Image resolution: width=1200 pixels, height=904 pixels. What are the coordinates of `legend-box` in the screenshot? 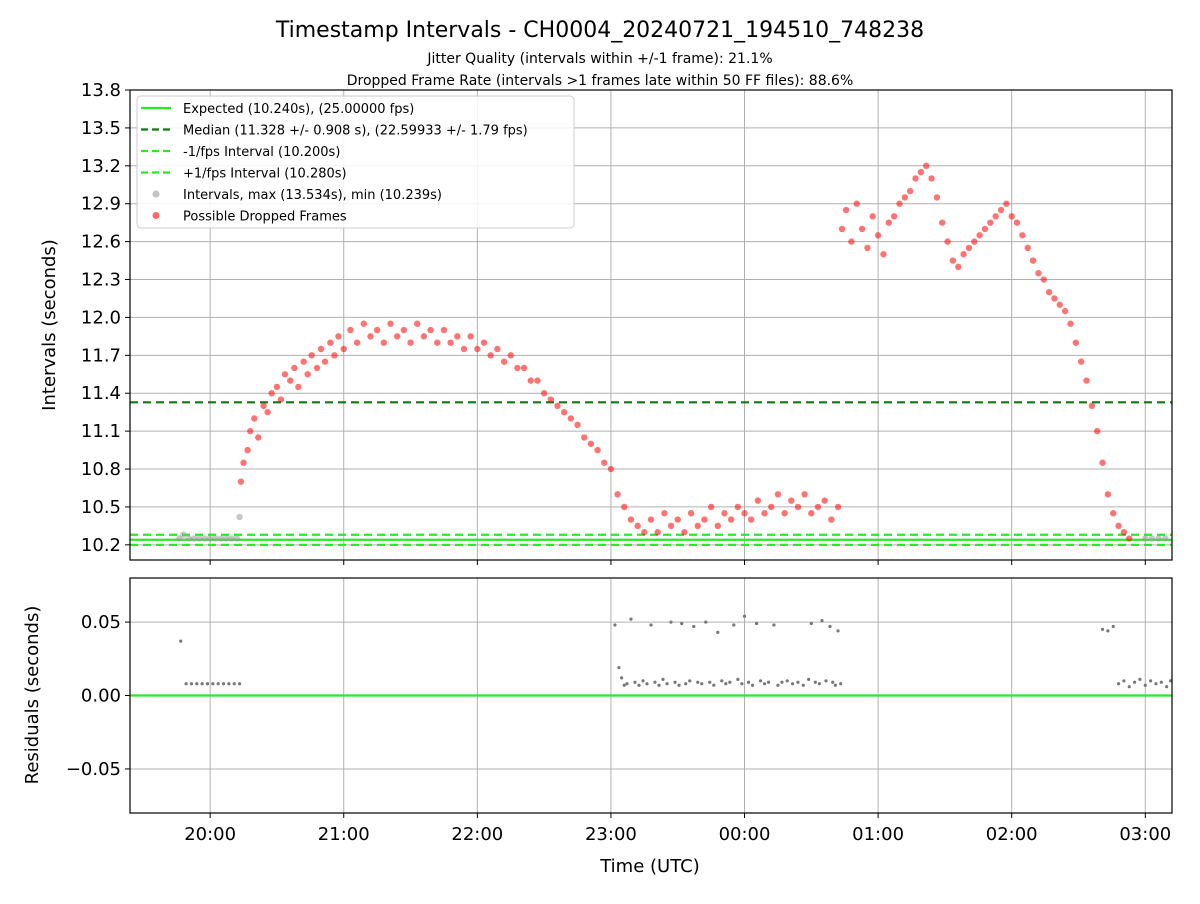 It's located at (355, 162).